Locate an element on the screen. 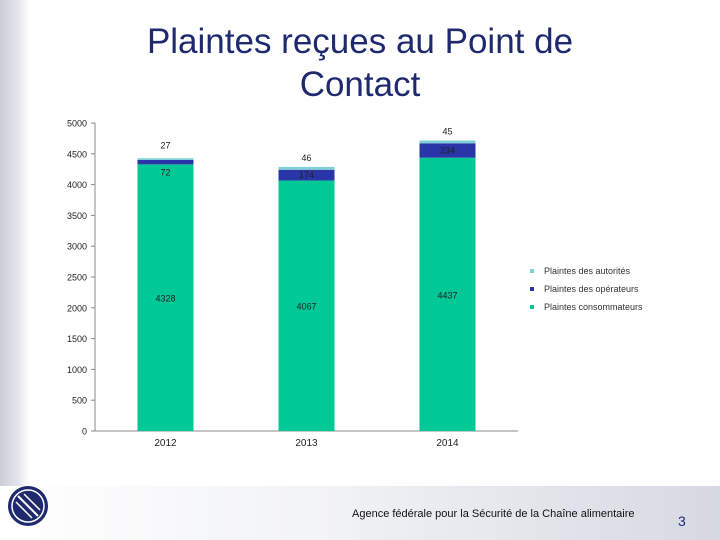 This screenshot has height=540, width=720. footer-band is located at coordinates (360, 513).